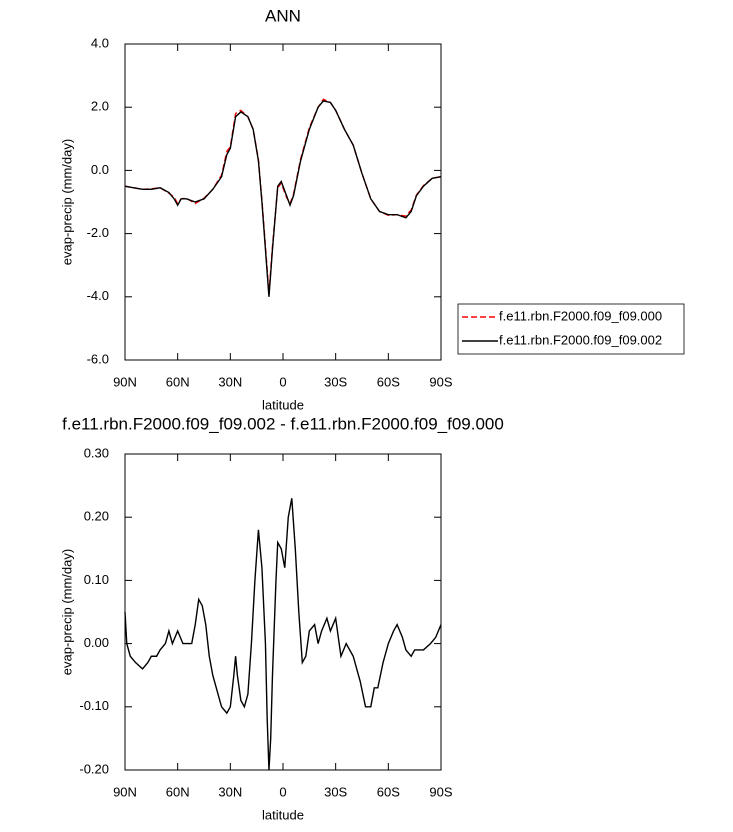 The height and width of the screenshot is (832, 733). I want to click on legend-label: f.e11.rbn.F2000.f09_f09.000, so click(580, 315).